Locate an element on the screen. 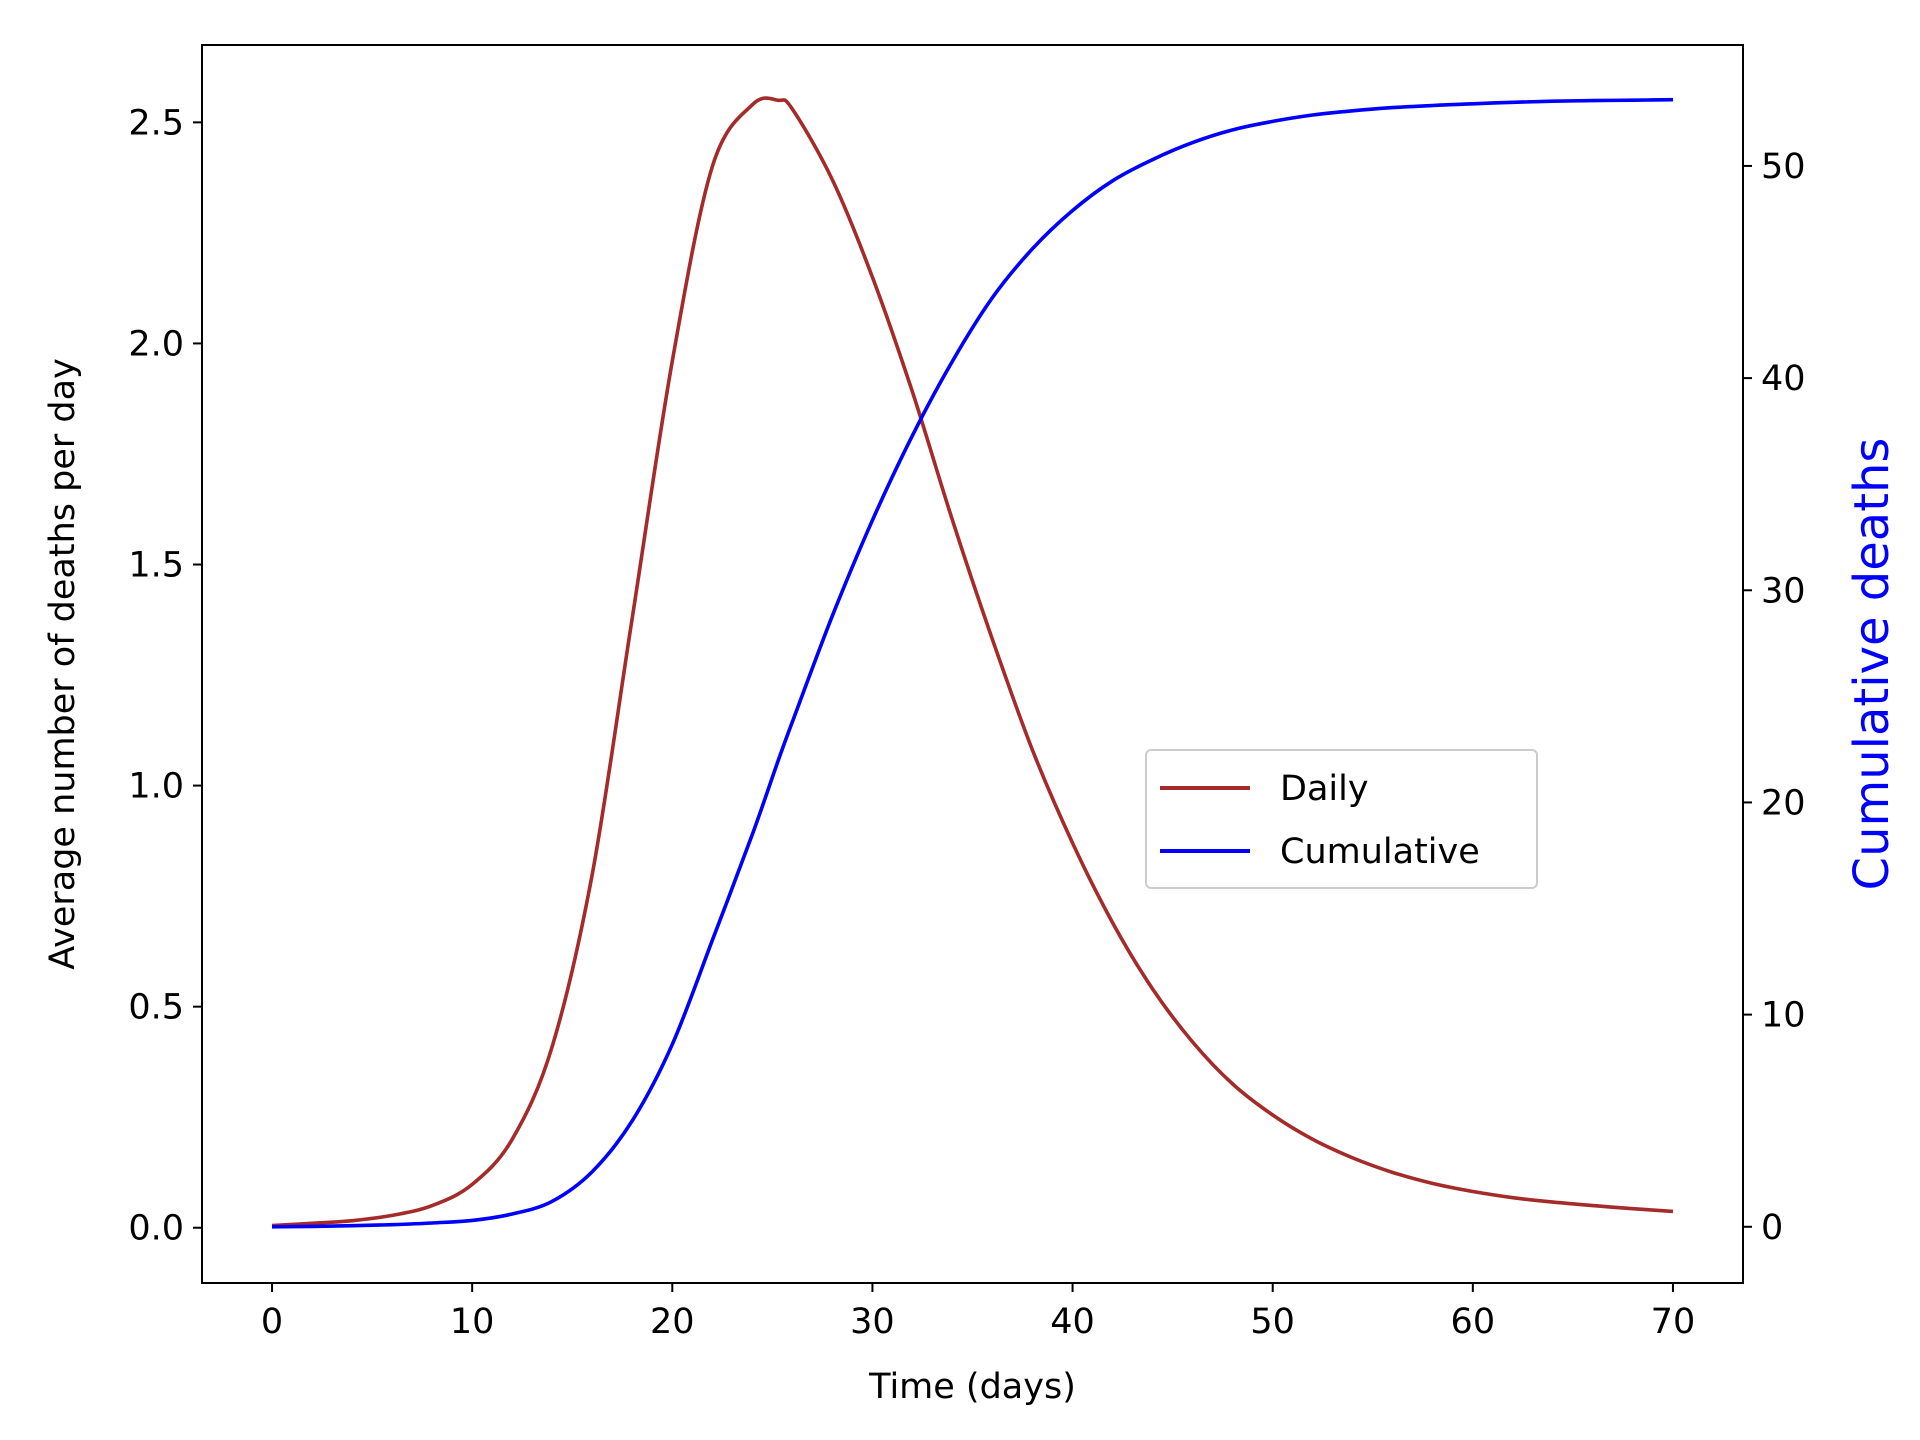  legend: Daily Cumulative is located at coordinates (1341, 819).